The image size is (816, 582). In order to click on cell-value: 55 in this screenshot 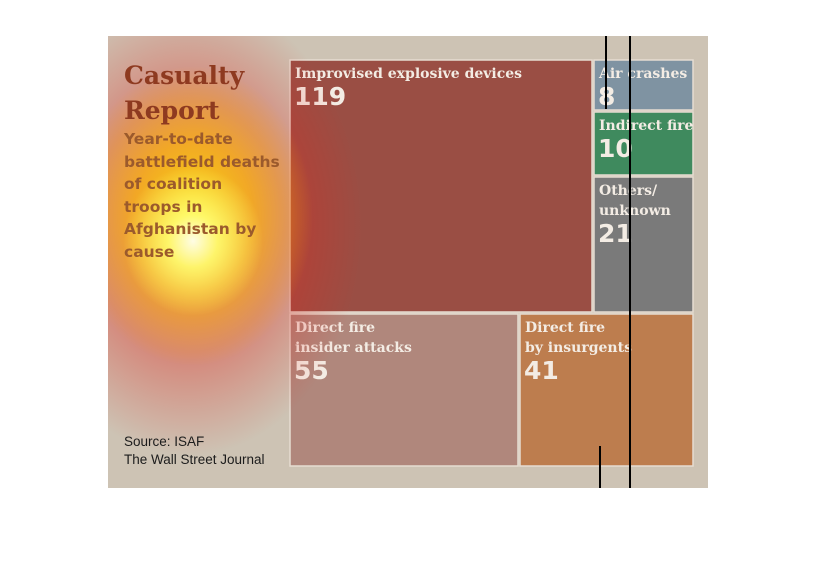, I will do `click(311, 370)`.